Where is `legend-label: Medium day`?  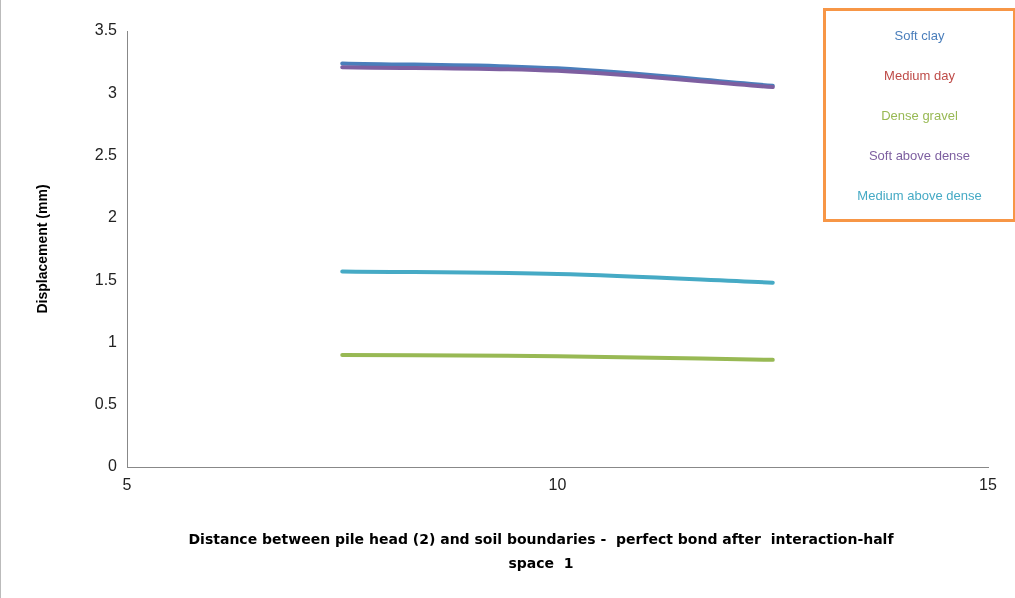 legend-label: Medium day is located at coordinates (919, 75).